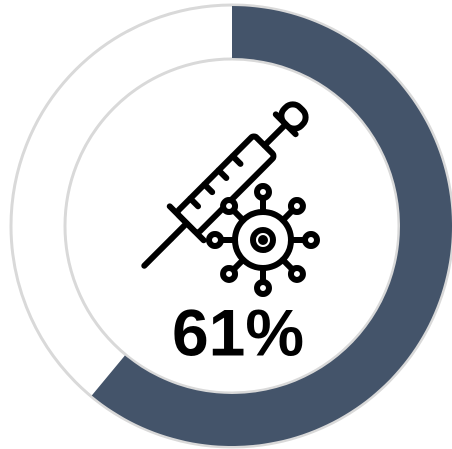 The height and width of the screenshot is (449, 452). What do you see at coordinates (275, 135) in the screenshot?
I see `syringe-plunger` at bounding box center [275, 135].